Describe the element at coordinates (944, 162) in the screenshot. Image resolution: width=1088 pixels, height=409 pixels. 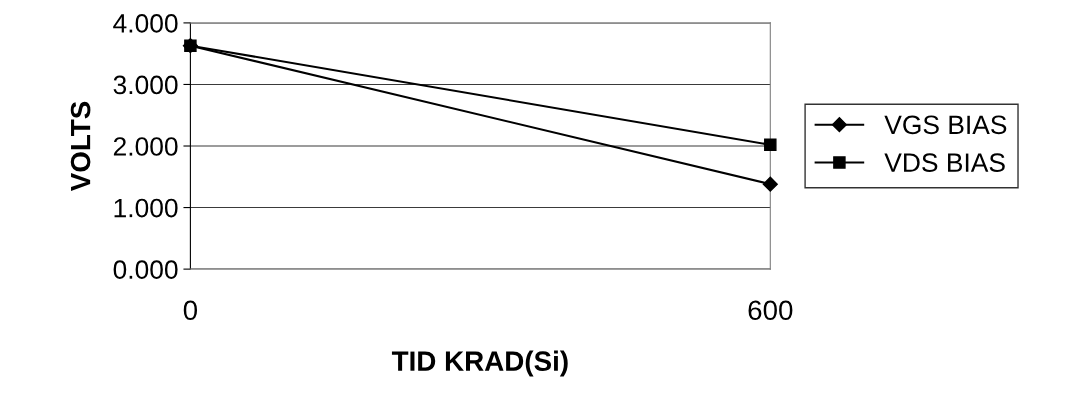
I see `legend-label: VDS BIAS` at that location.